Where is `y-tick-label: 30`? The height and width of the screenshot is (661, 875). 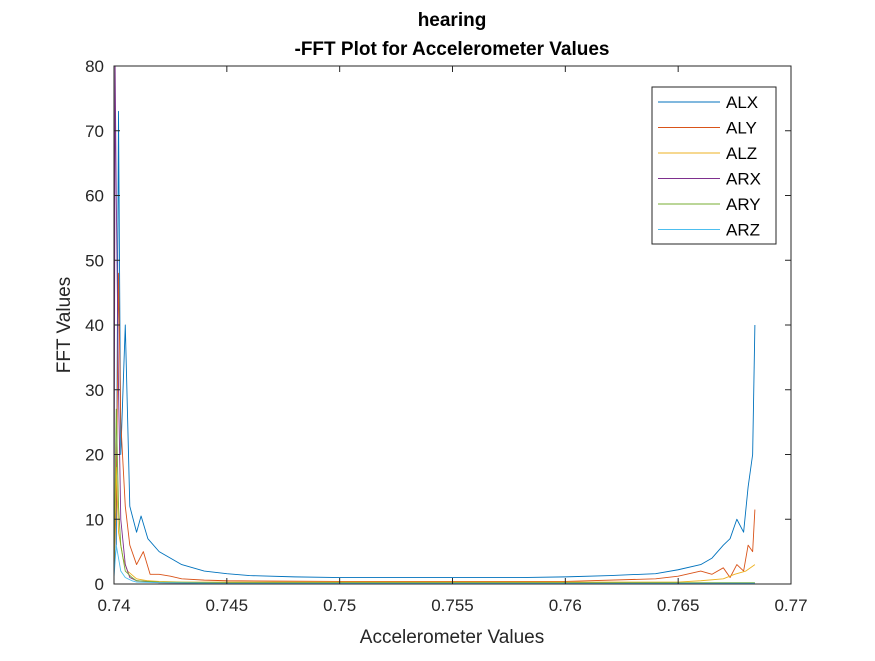
y-tick-label: 30 is located at coordinates (94, 390).